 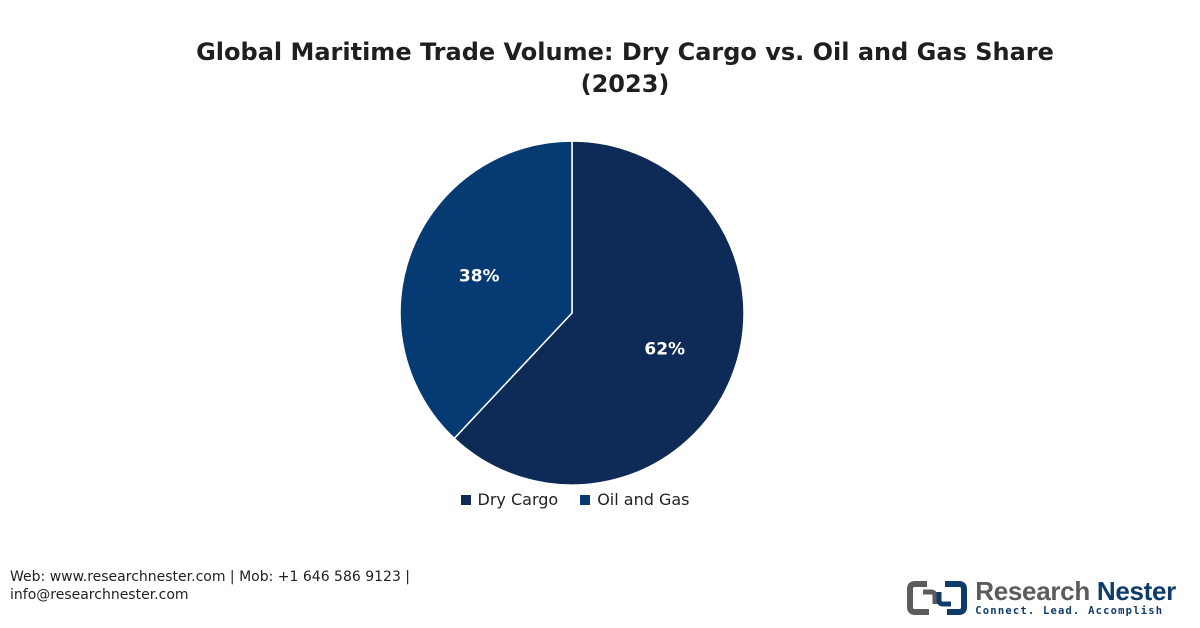 What do you see at coordinates (575, 499) in the screenshot?
I see `chart-legend: Dry Cargo Oil and Gas` at bounding box center [575, 499].